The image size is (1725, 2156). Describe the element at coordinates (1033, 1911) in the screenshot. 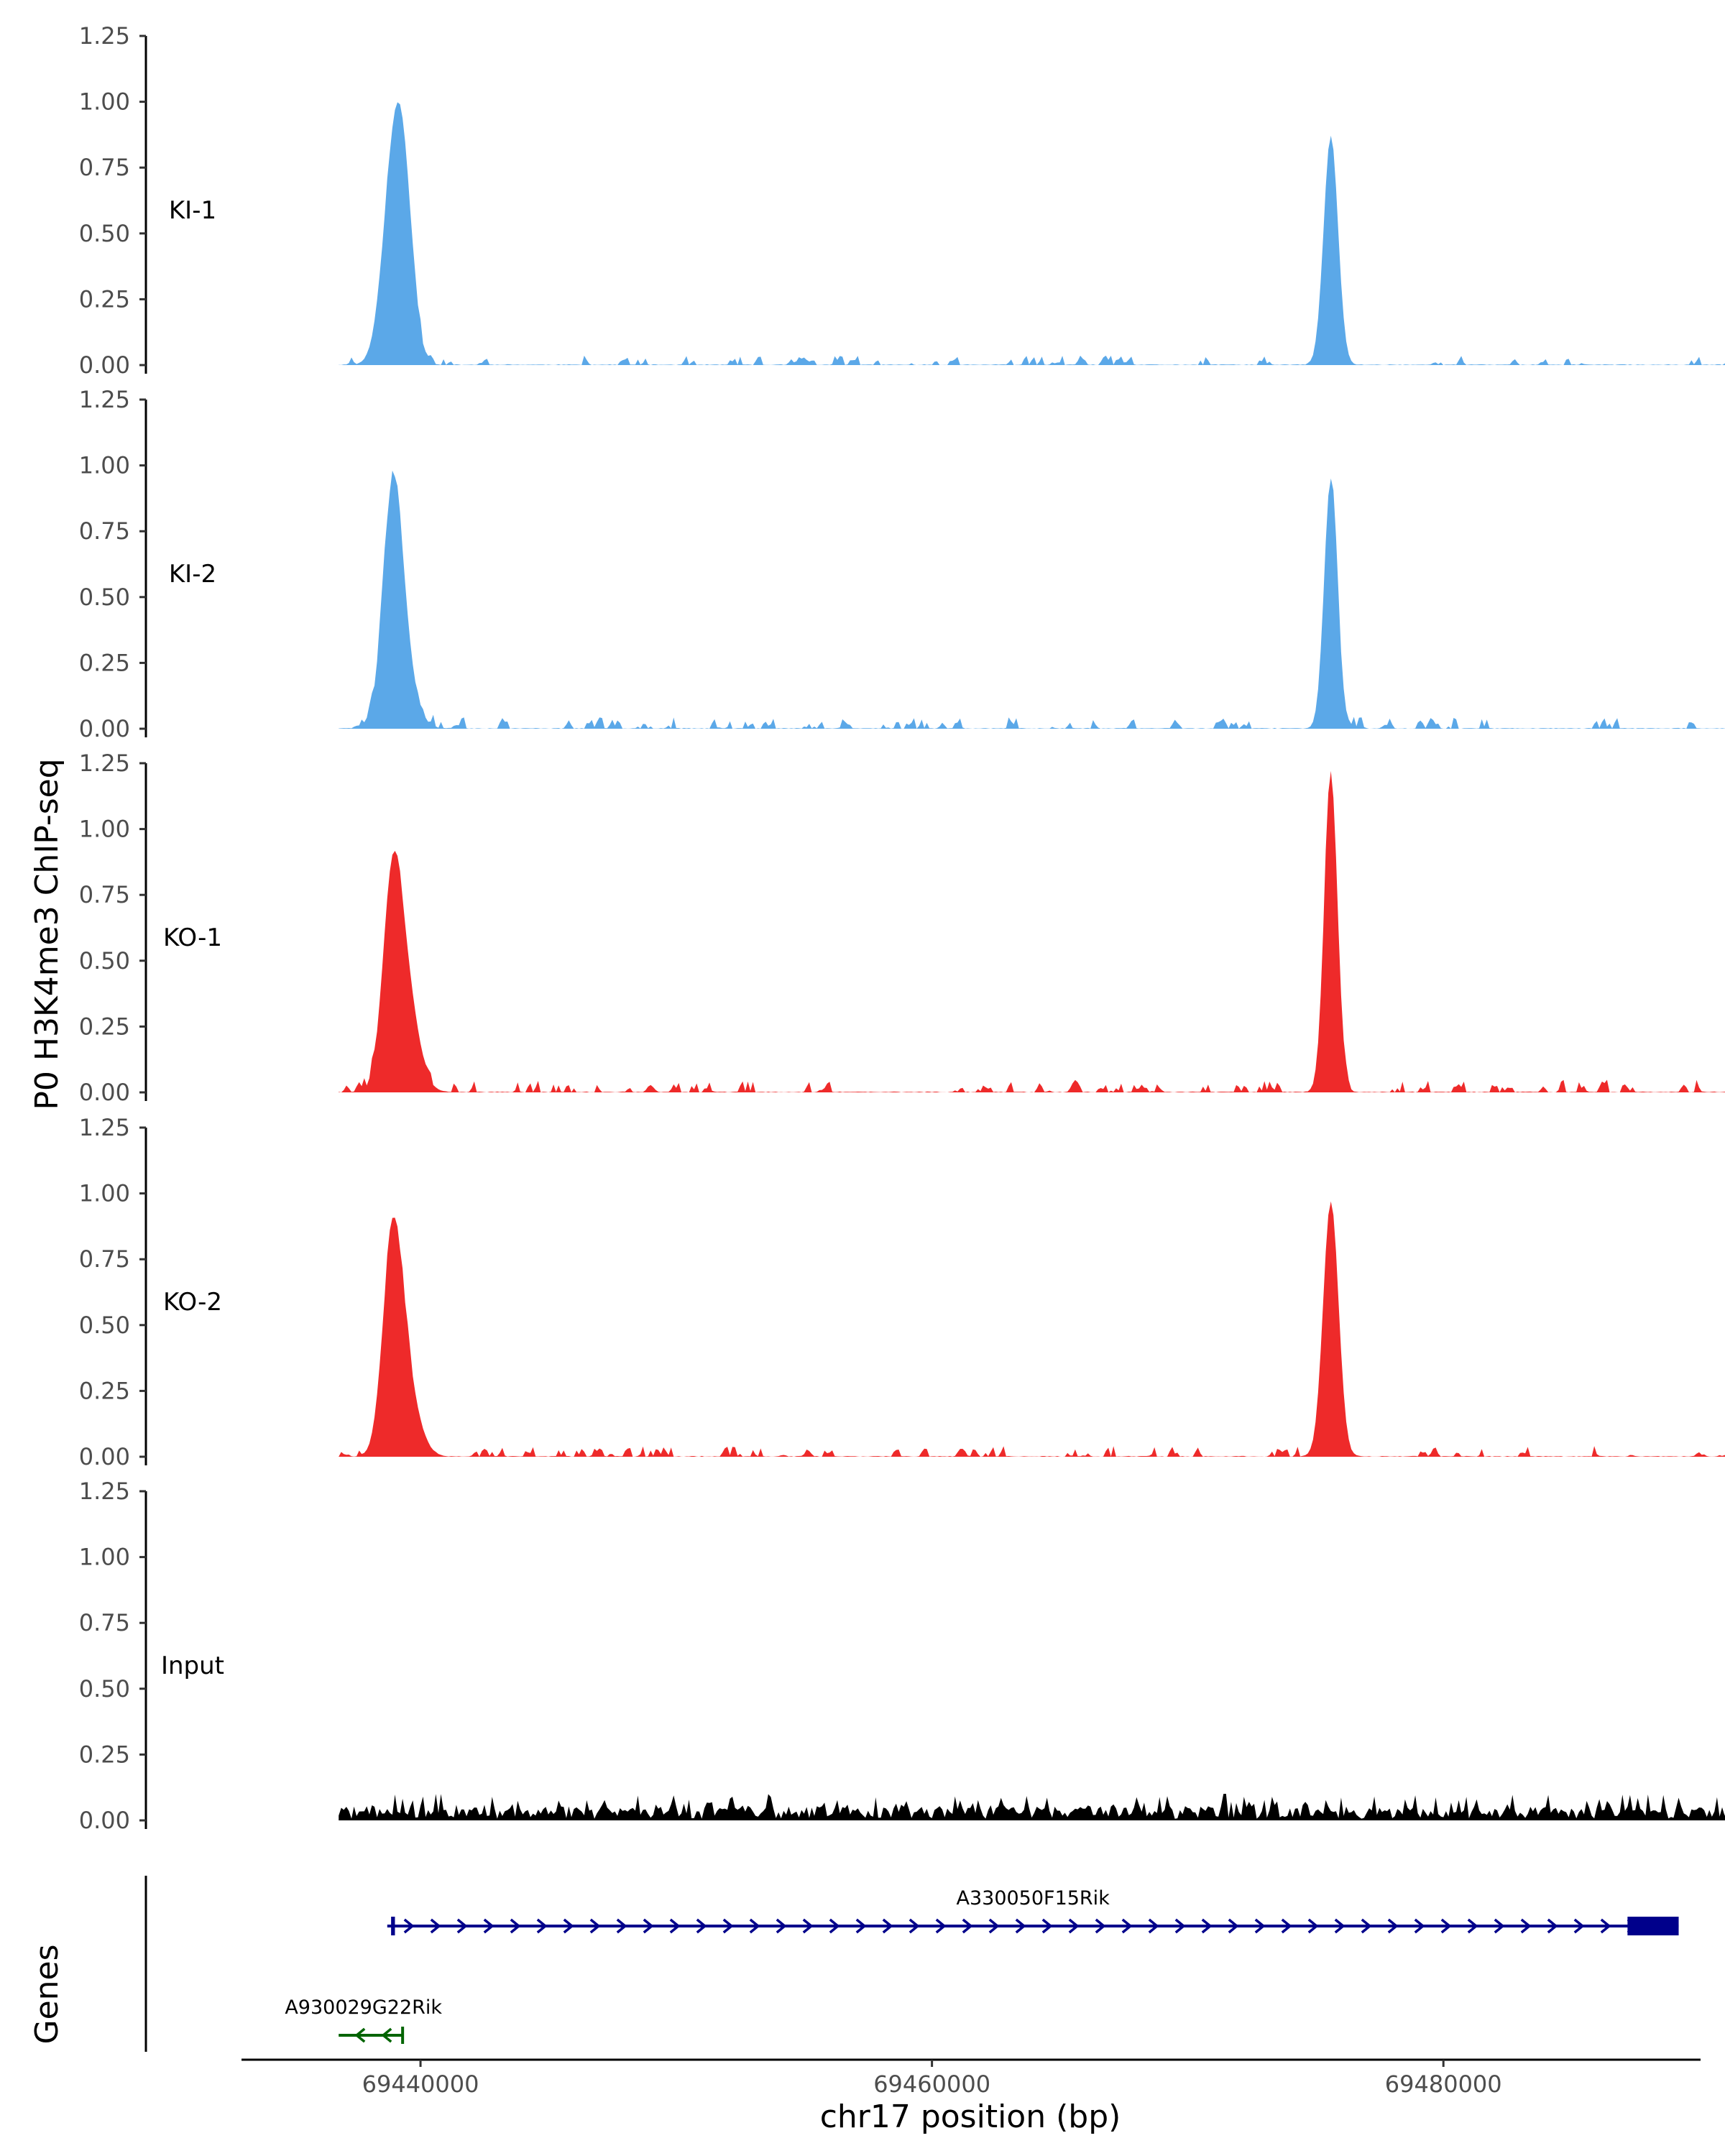

I see `gene-a330050f15rik: A330050F15Rik` at that location.